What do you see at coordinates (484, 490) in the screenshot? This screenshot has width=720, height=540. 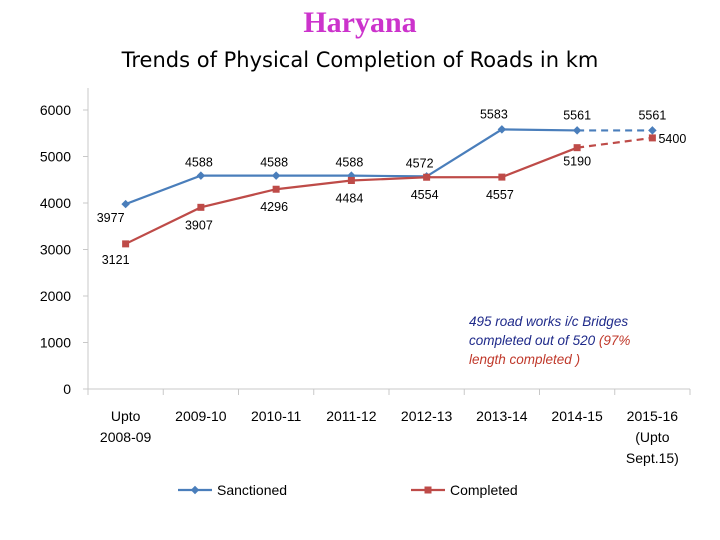 I see `legend-label-completed: Completed` at bounding box center [484, 490].